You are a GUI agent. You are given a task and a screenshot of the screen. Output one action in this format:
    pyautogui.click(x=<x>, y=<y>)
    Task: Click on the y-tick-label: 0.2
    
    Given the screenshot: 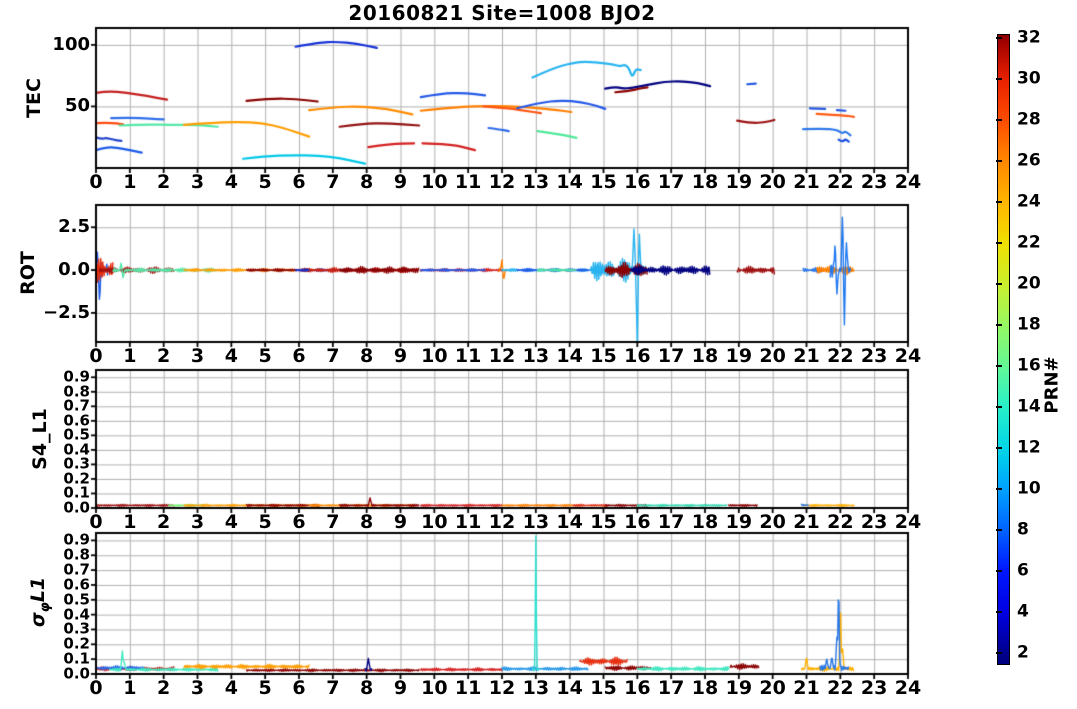 What is the action you would take?
    pyautogui.click(x=76, y=478)
    